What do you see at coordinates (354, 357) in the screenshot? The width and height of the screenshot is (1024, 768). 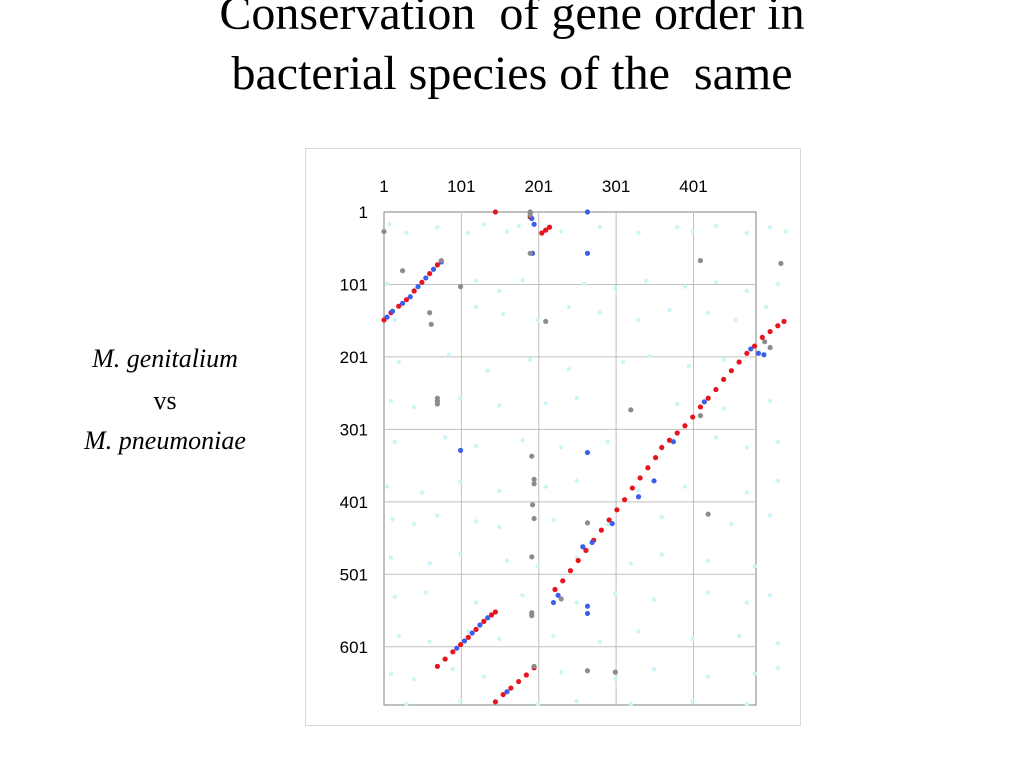 I see `y-tick-label: 201` at bounding box center [354, 357].